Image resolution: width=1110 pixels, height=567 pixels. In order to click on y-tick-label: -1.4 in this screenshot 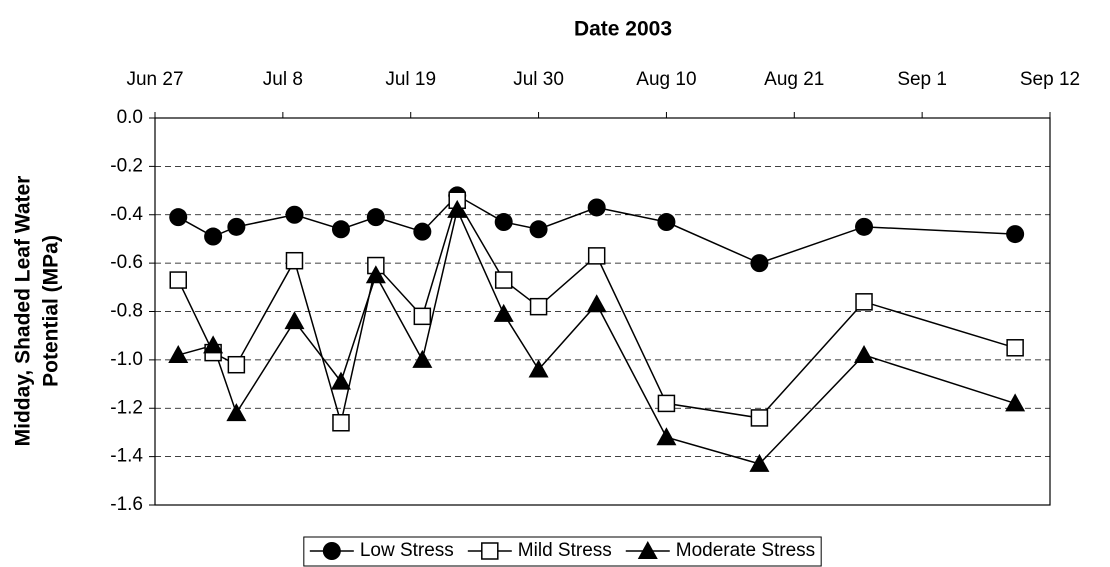, I will do `click(126, 456)`.